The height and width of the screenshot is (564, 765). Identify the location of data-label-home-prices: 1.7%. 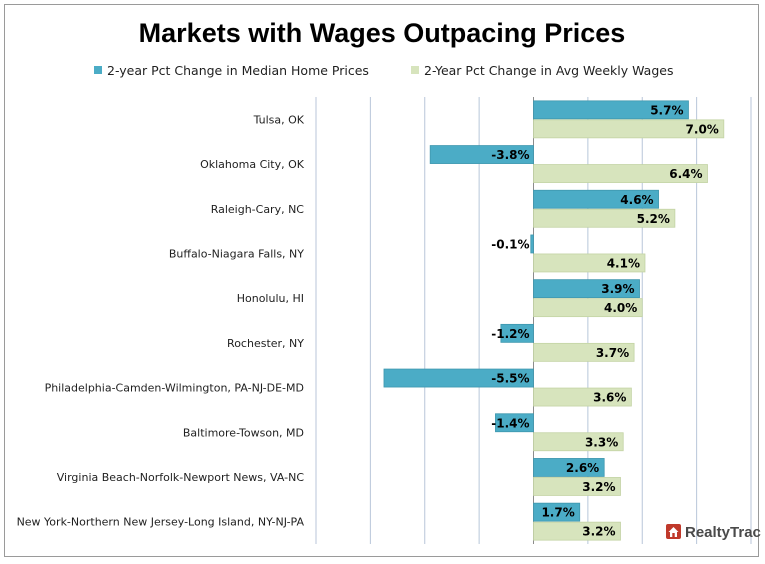
(557, 513).